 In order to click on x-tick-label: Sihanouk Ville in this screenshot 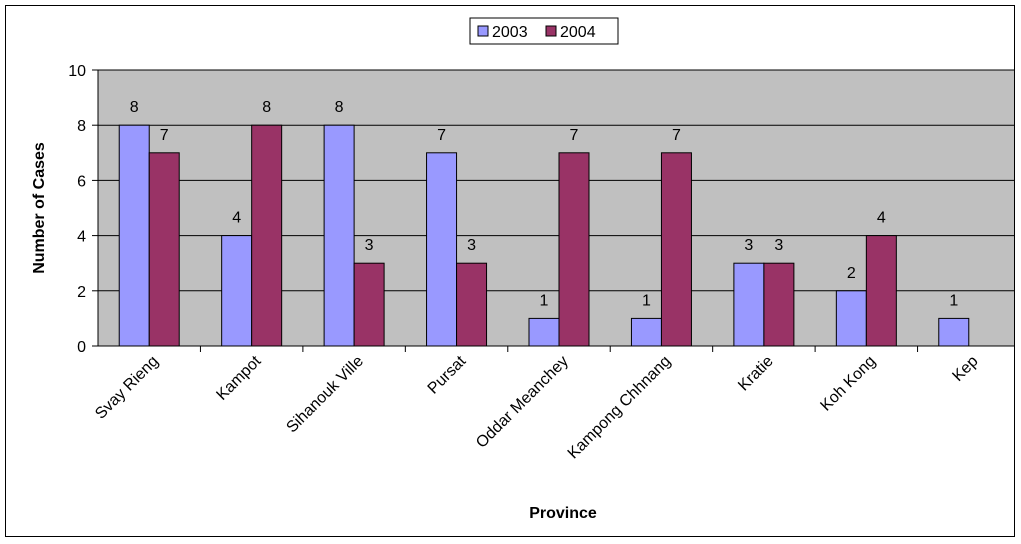, I will do `click(325, 395)`.